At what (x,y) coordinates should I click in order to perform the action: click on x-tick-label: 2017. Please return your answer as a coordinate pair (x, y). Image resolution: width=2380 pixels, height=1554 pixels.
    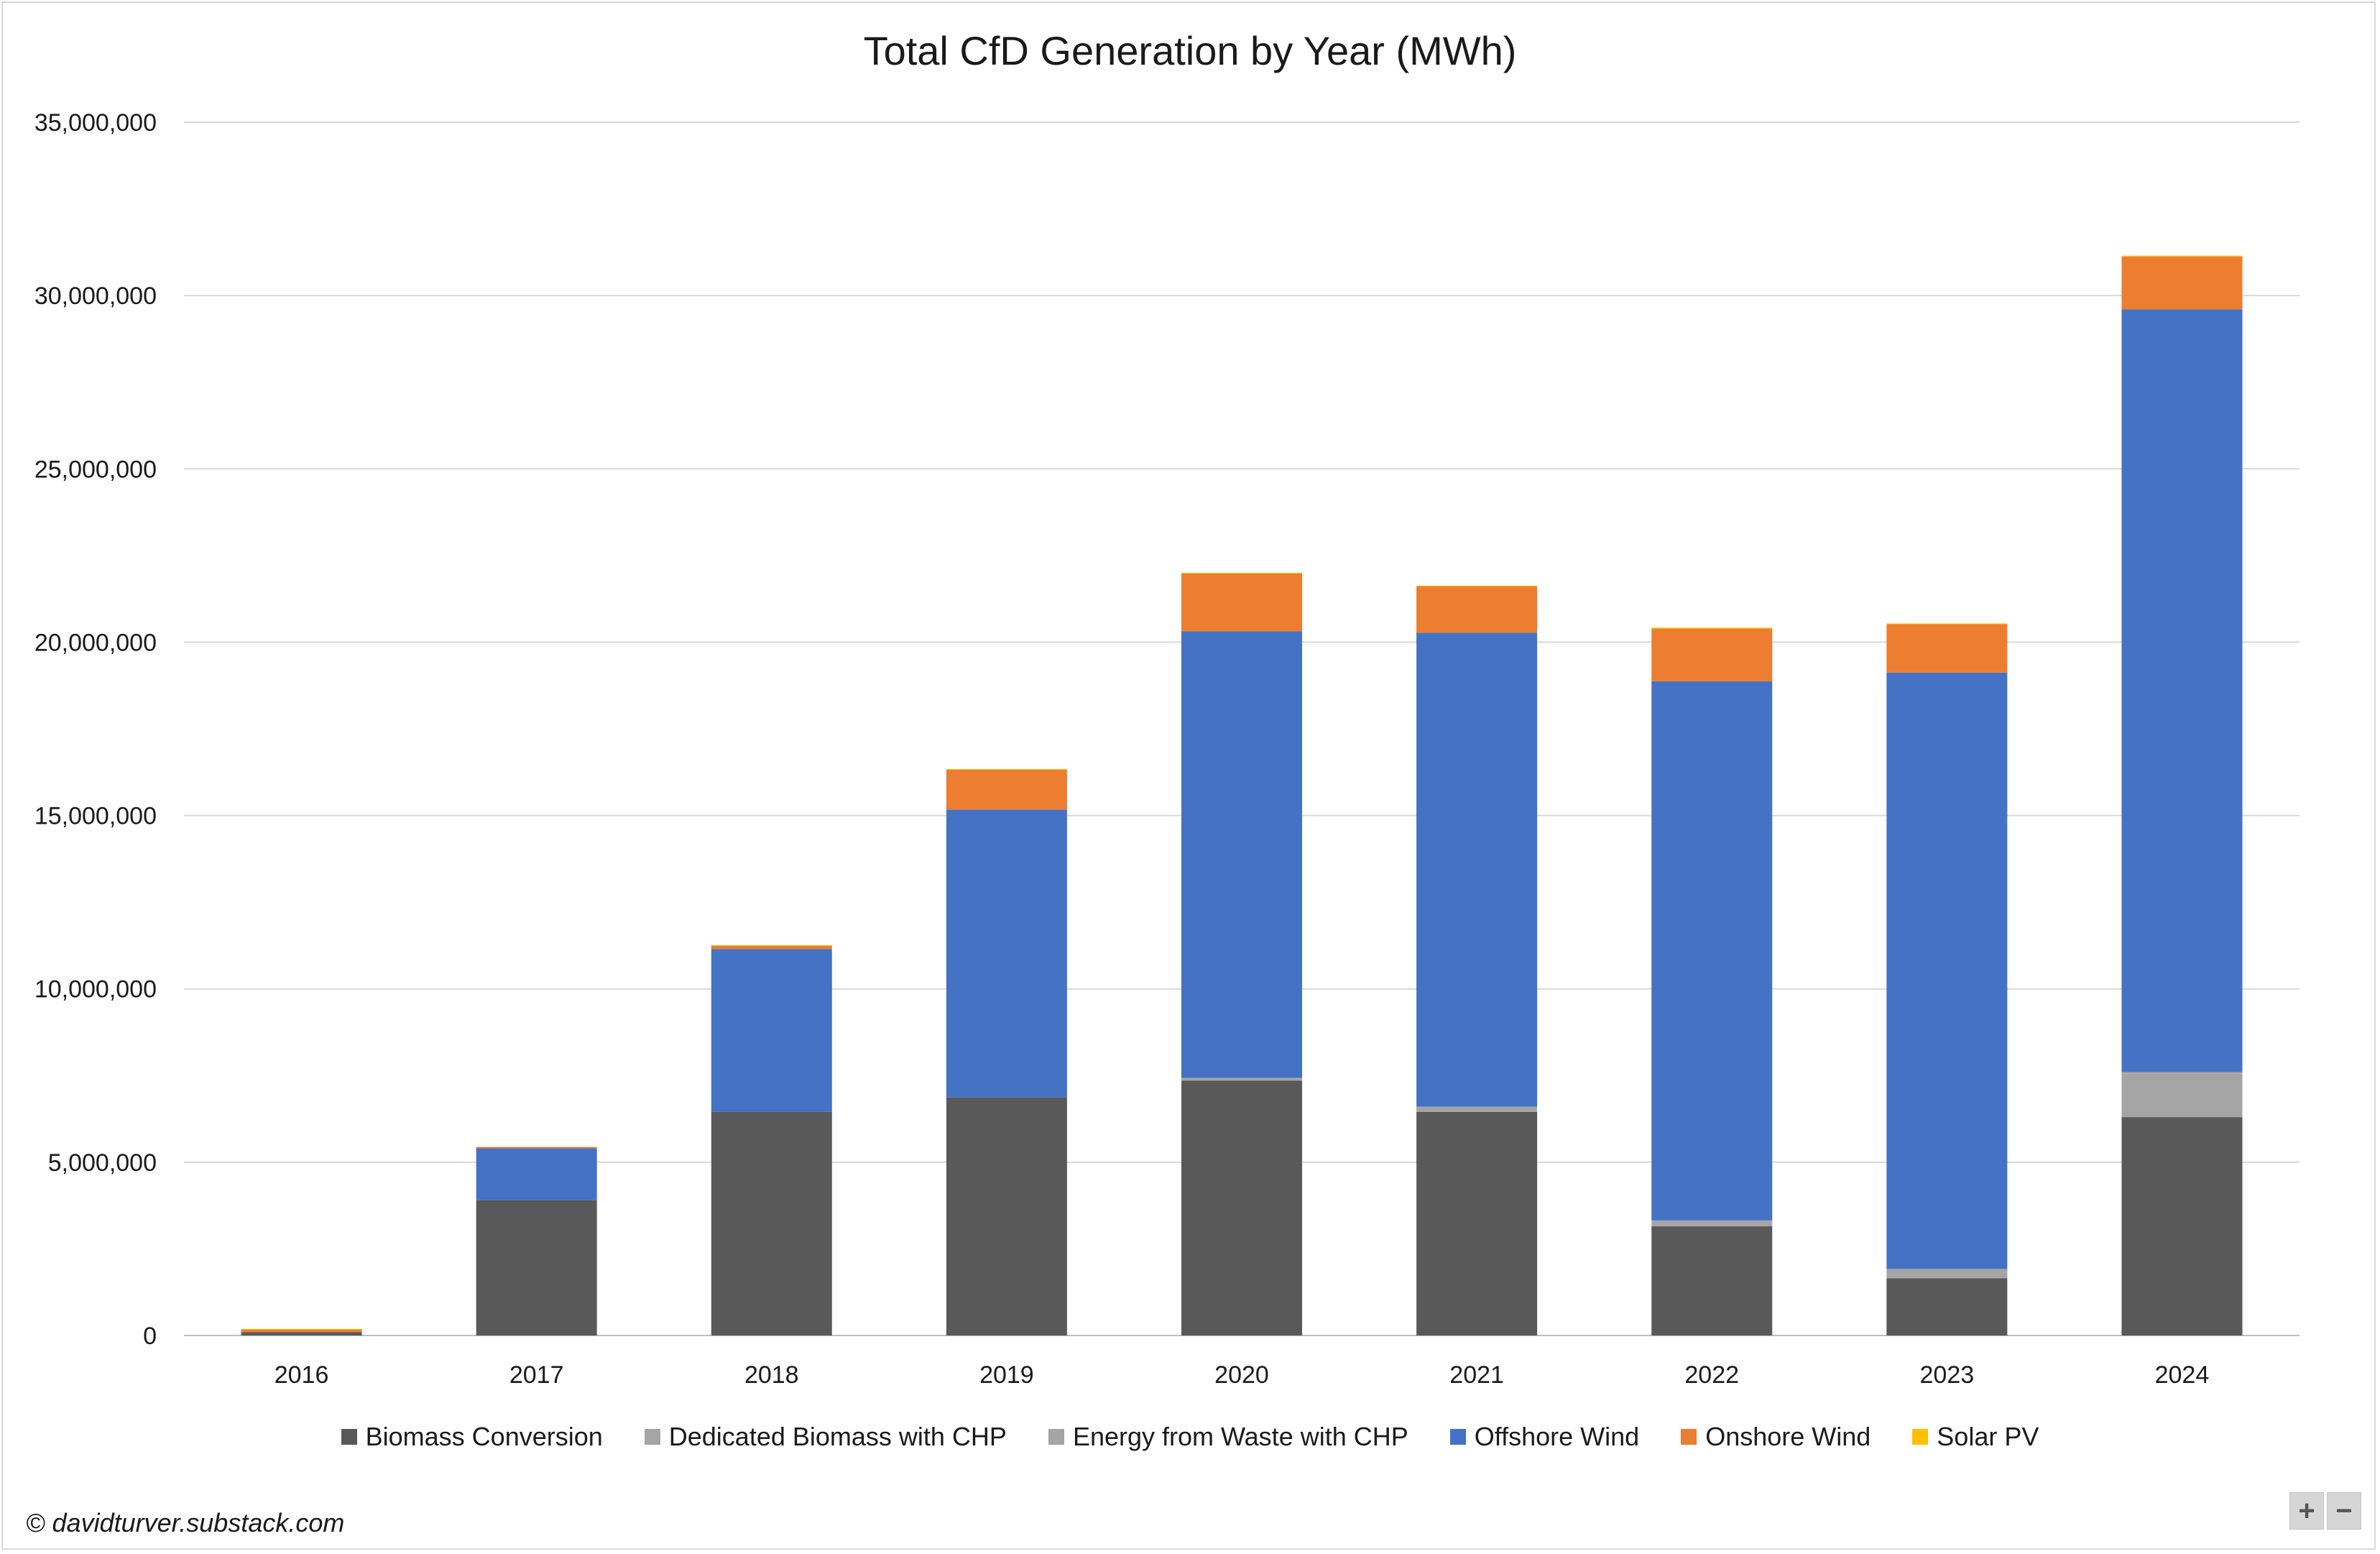
    Looking at the image, I should click on (536, 1375).